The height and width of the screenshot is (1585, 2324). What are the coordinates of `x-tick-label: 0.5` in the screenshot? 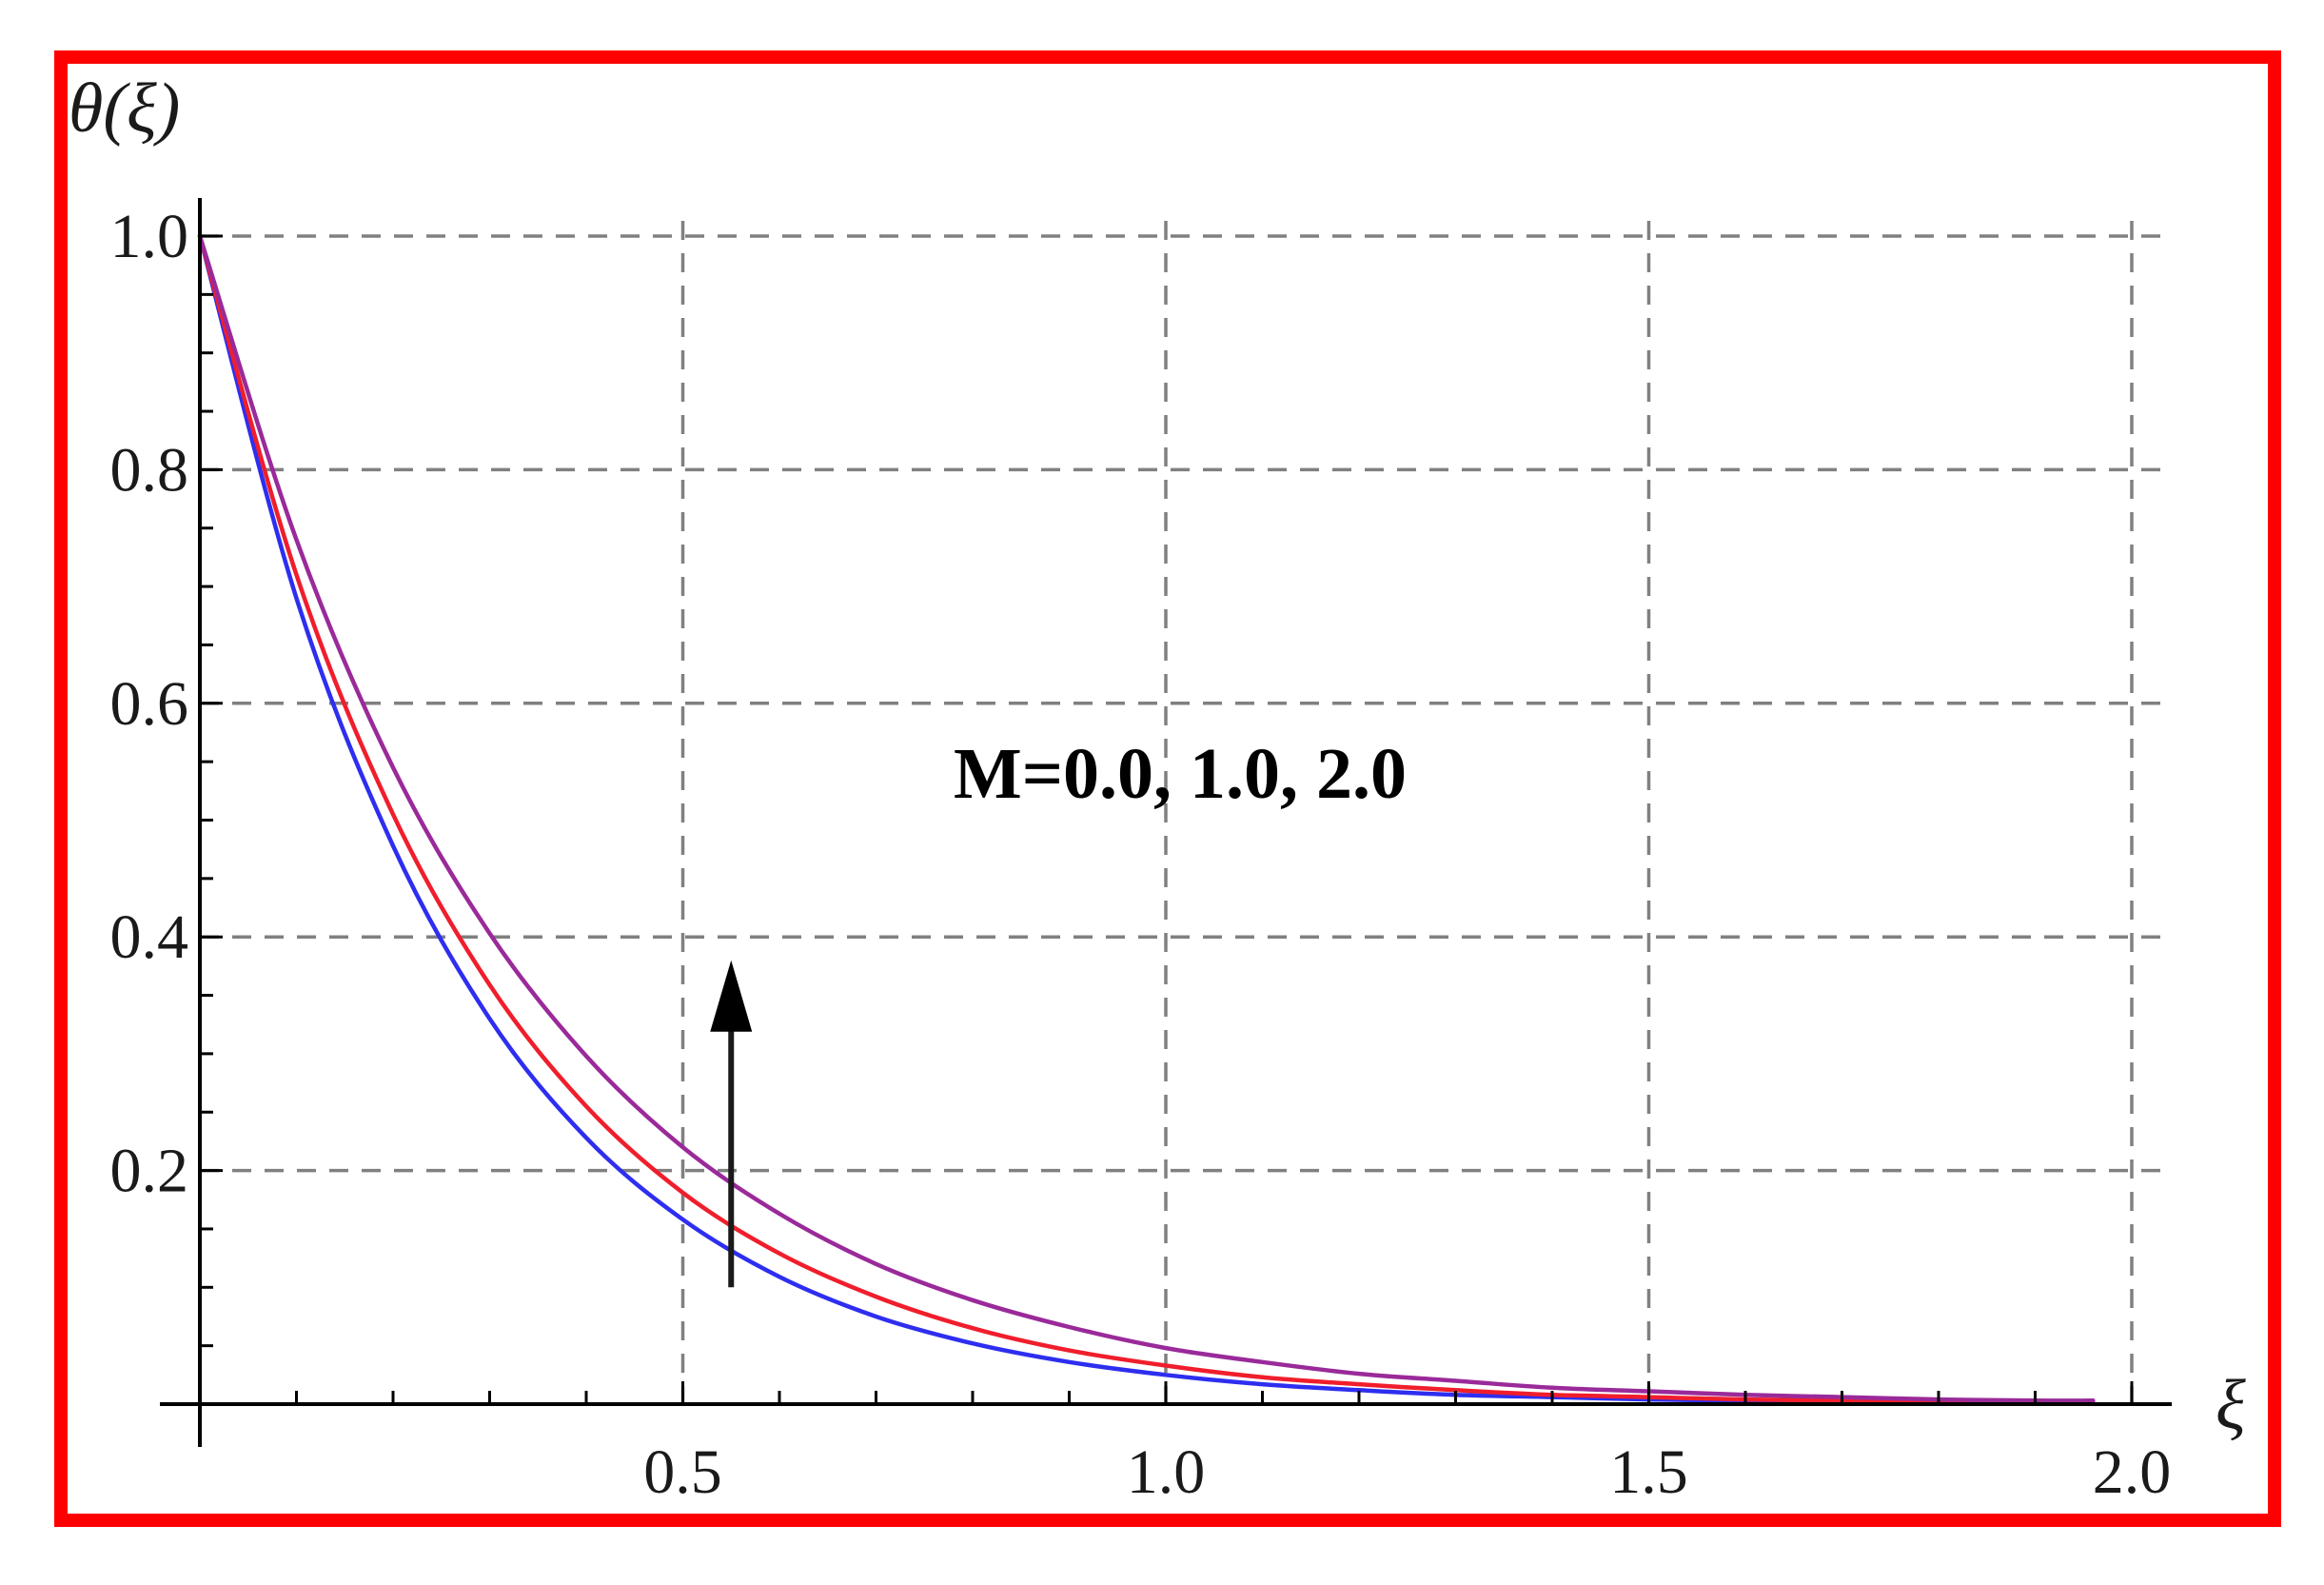 It's located at (683, 1472).